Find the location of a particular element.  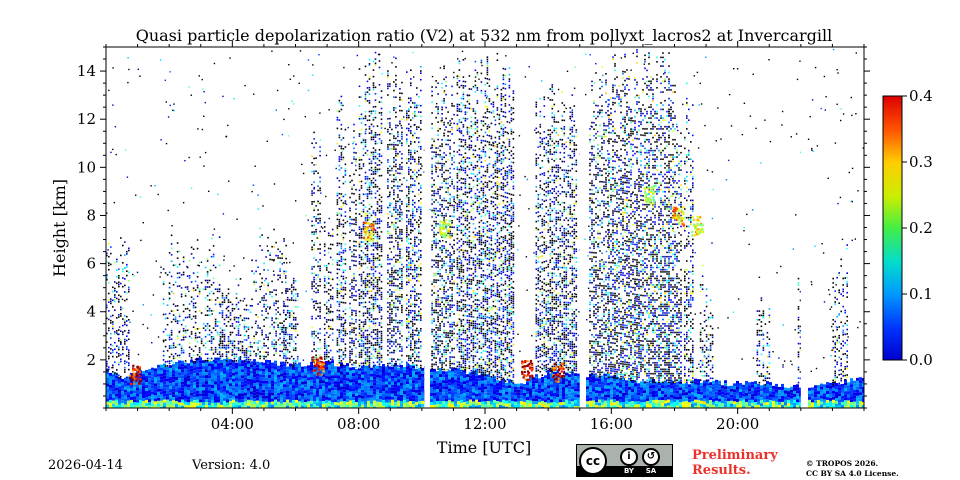

y-tick-label: 2 is located at coordinates (91, 360).